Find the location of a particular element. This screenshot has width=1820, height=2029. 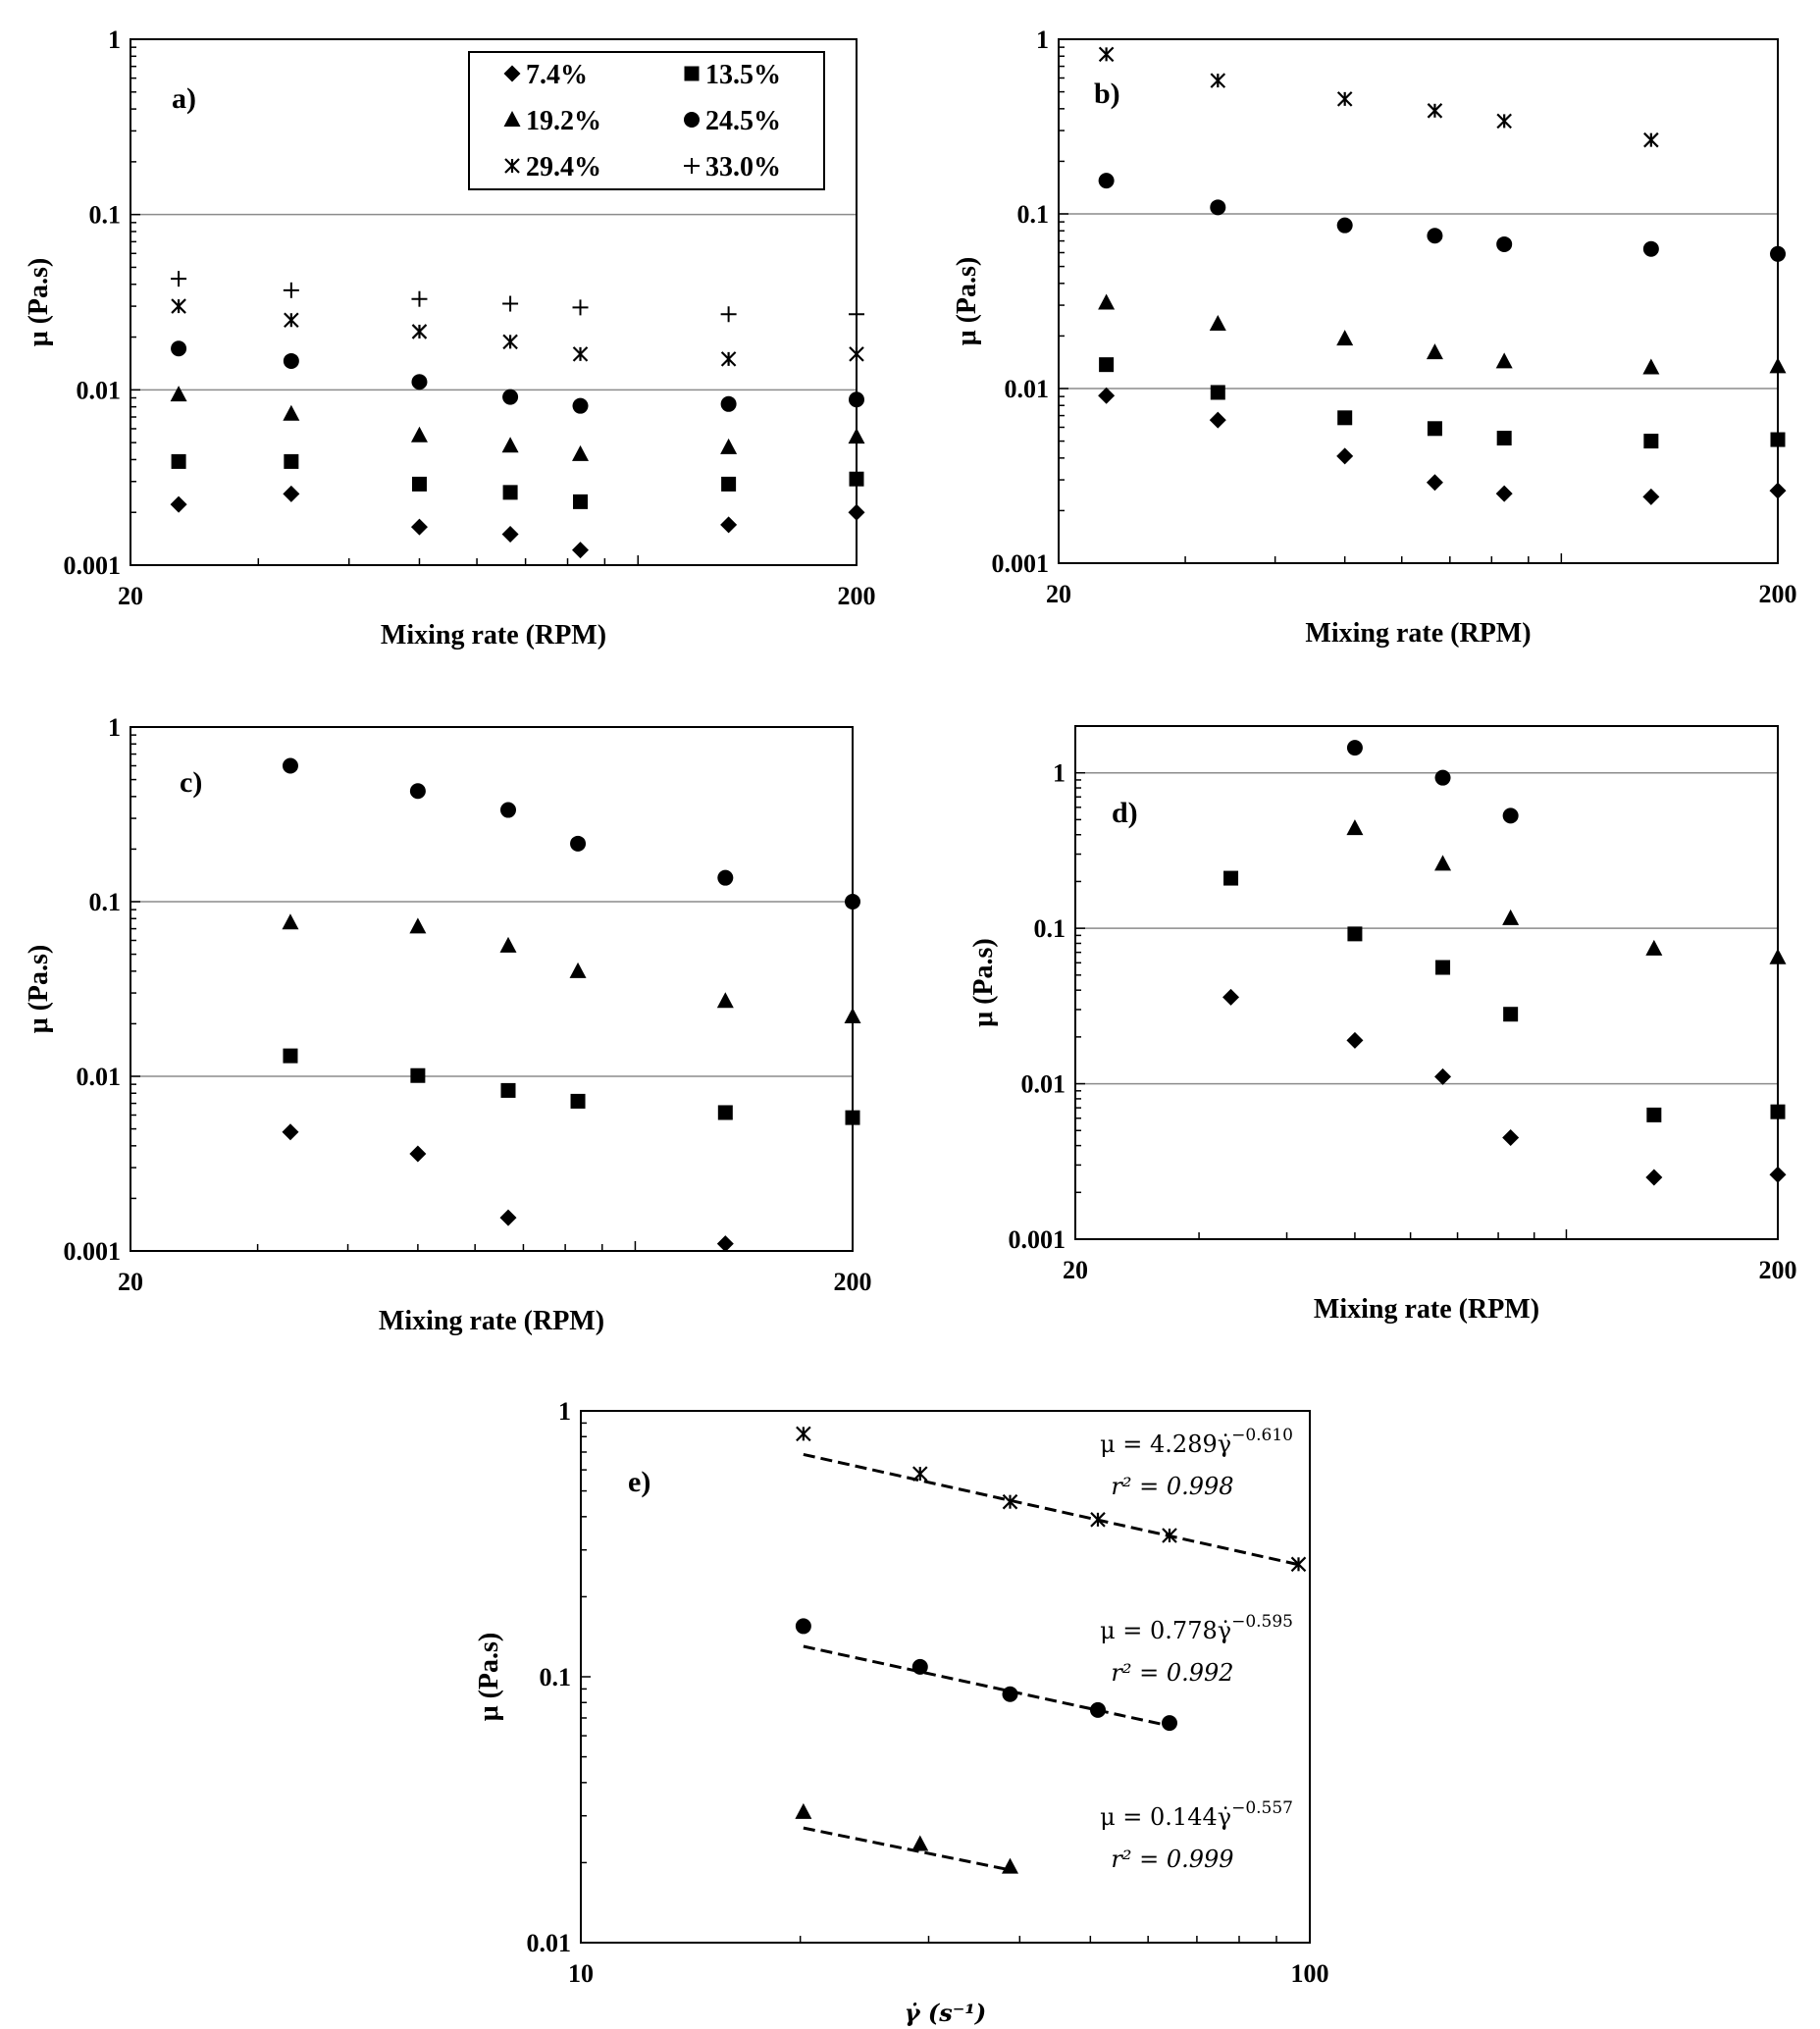

fit-r2: r² = 0.992 is located at coordinates (1172, 1673).